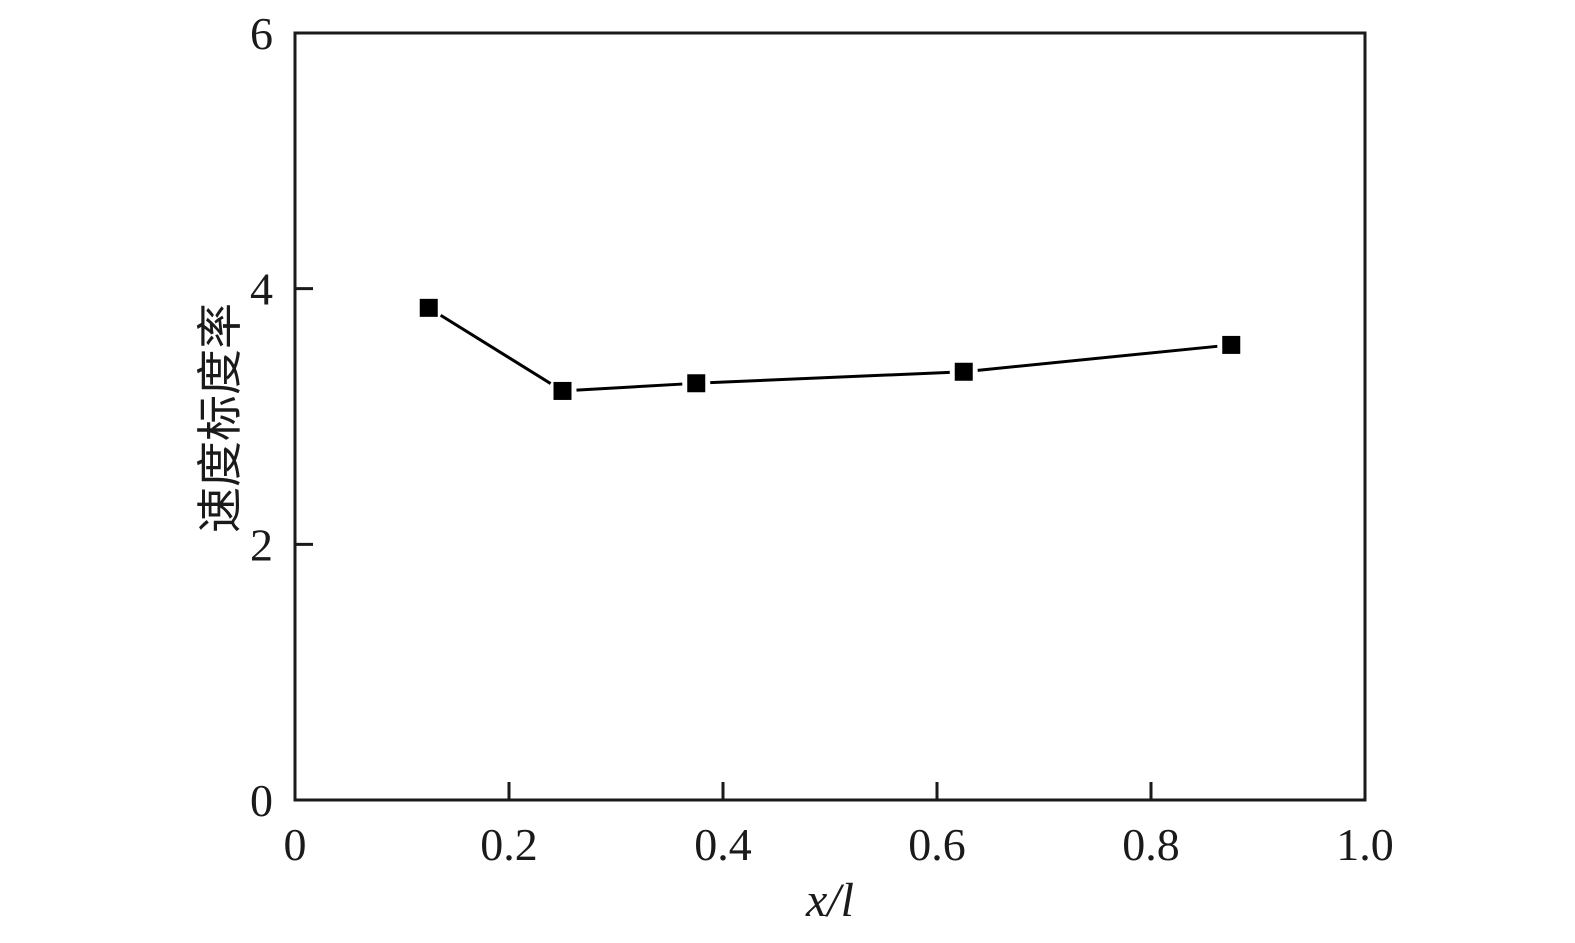 This screenshot has height=943, width=1575. I want to click on x-tick-label: 1.0, so click(1365, 844).